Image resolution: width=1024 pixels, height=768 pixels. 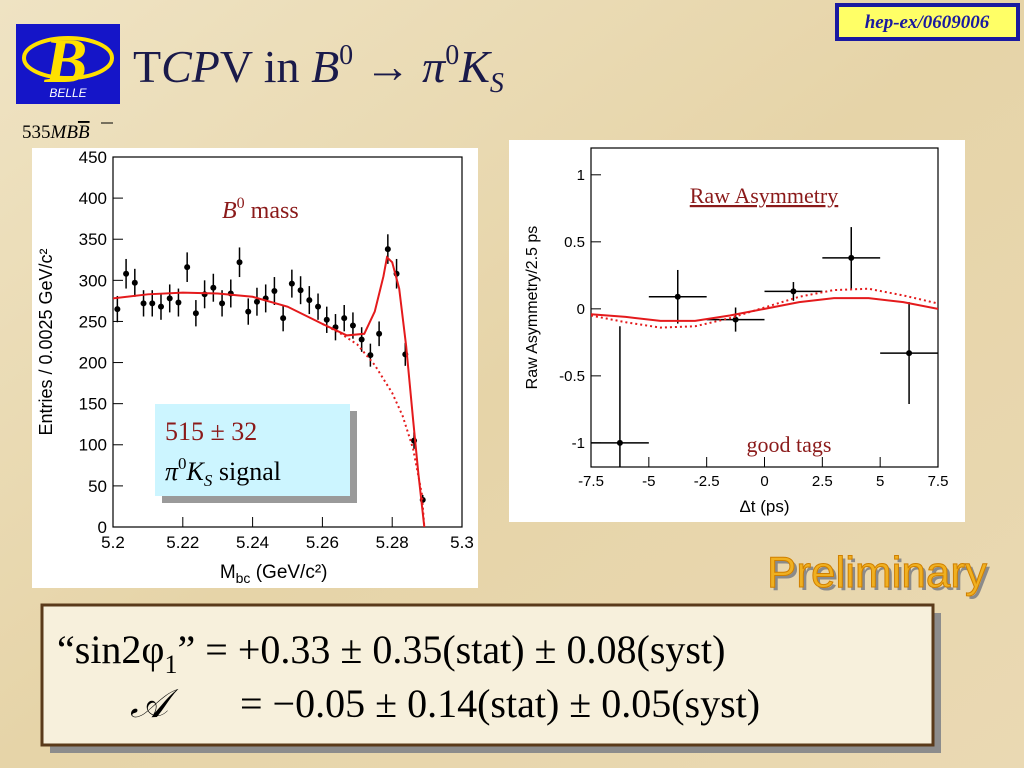 I want to click on tags-label: good tags, so click(x=789, y=444).